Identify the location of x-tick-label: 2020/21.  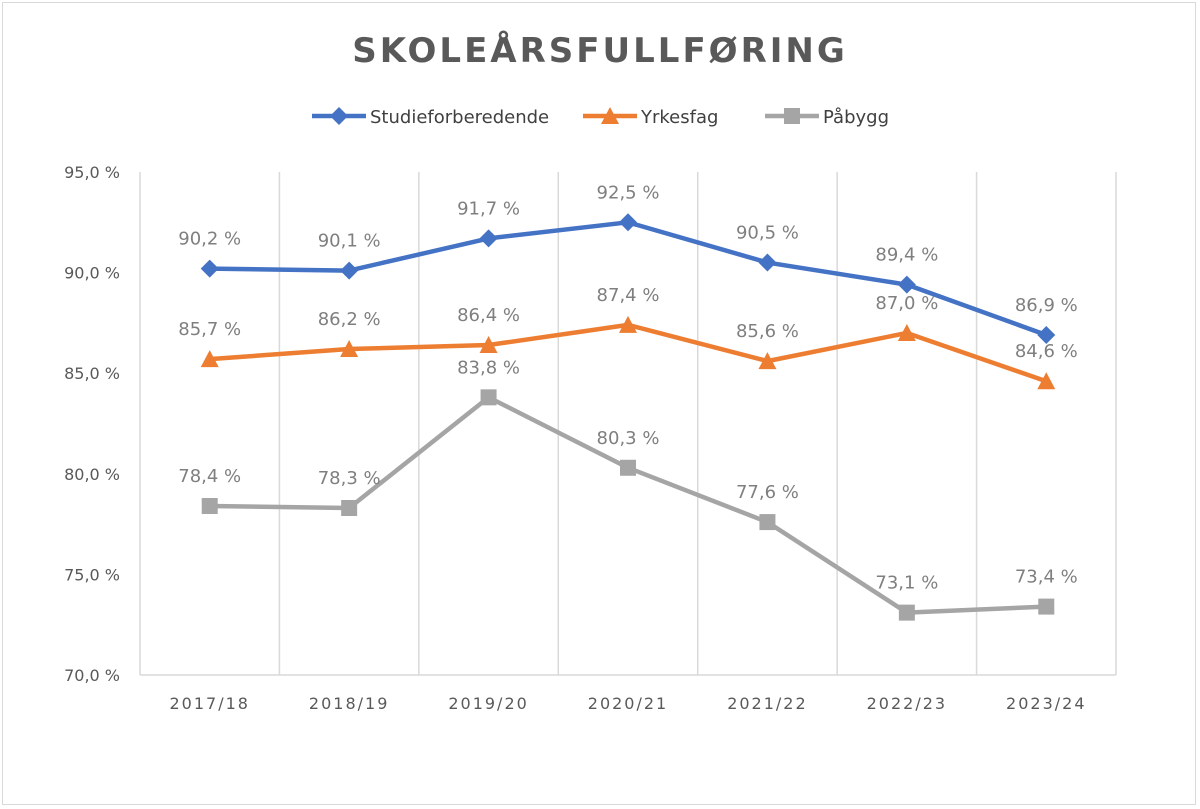
(628, 703).